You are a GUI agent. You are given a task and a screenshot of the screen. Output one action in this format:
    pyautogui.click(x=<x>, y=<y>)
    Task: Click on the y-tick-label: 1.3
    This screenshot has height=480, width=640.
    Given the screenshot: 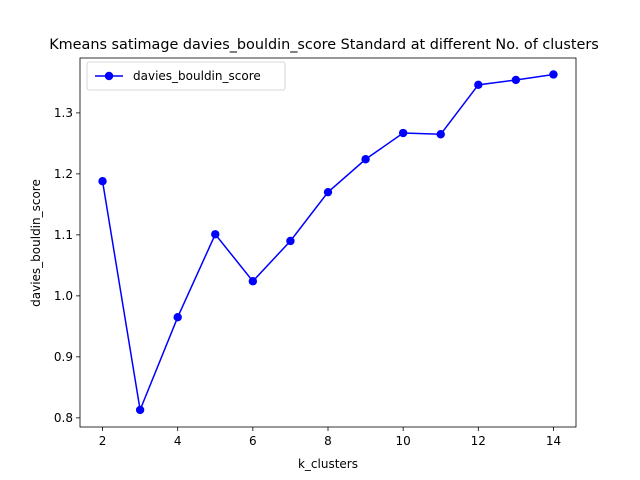 What is the action you would take?
    pyautogui.click(x=63, y=113)
    